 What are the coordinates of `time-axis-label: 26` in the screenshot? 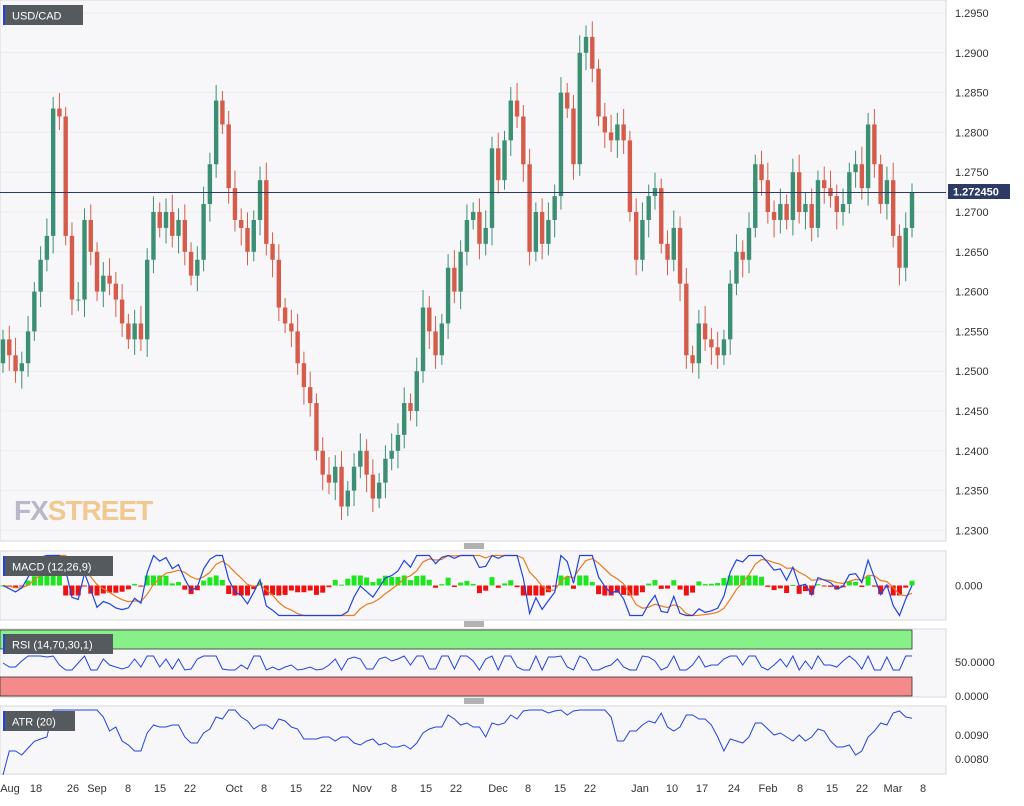 It's located at (73, 789).